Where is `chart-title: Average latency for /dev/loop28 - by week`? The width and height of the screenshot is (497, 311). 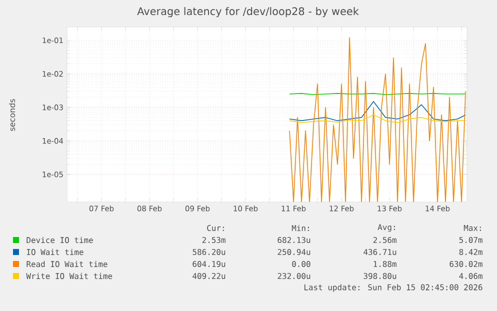 chart-title: Average latency for /dev/loop28 - by week is located at coordinates (248, 12).